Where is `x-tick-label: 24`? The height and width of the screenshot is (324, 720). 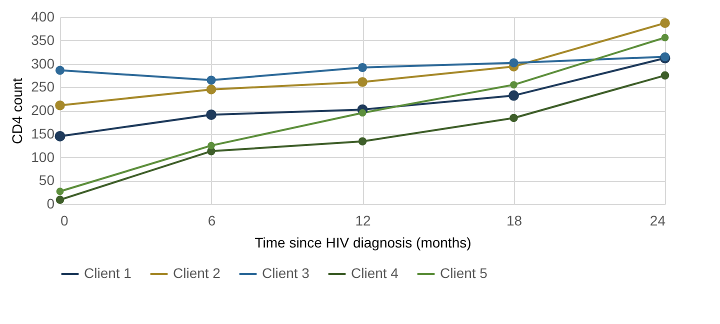
x-tick-label: 24 is located at coordinates (658, 220).